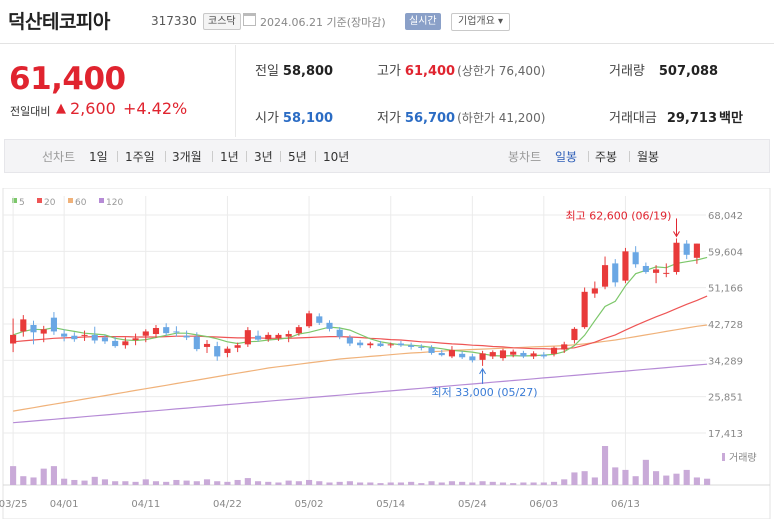 Image resolution: width=774 pixels, height=519 pixels. I want to click on y-tick-label: 17,413, so click(725, 434).